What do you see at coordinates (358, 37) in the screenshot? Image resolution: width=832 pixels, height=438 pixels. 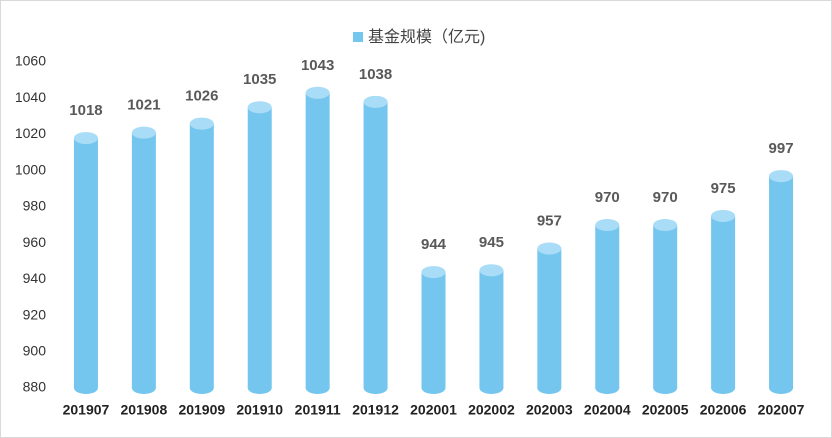 I see `legend-swatch` at bounding box center [358, 37].